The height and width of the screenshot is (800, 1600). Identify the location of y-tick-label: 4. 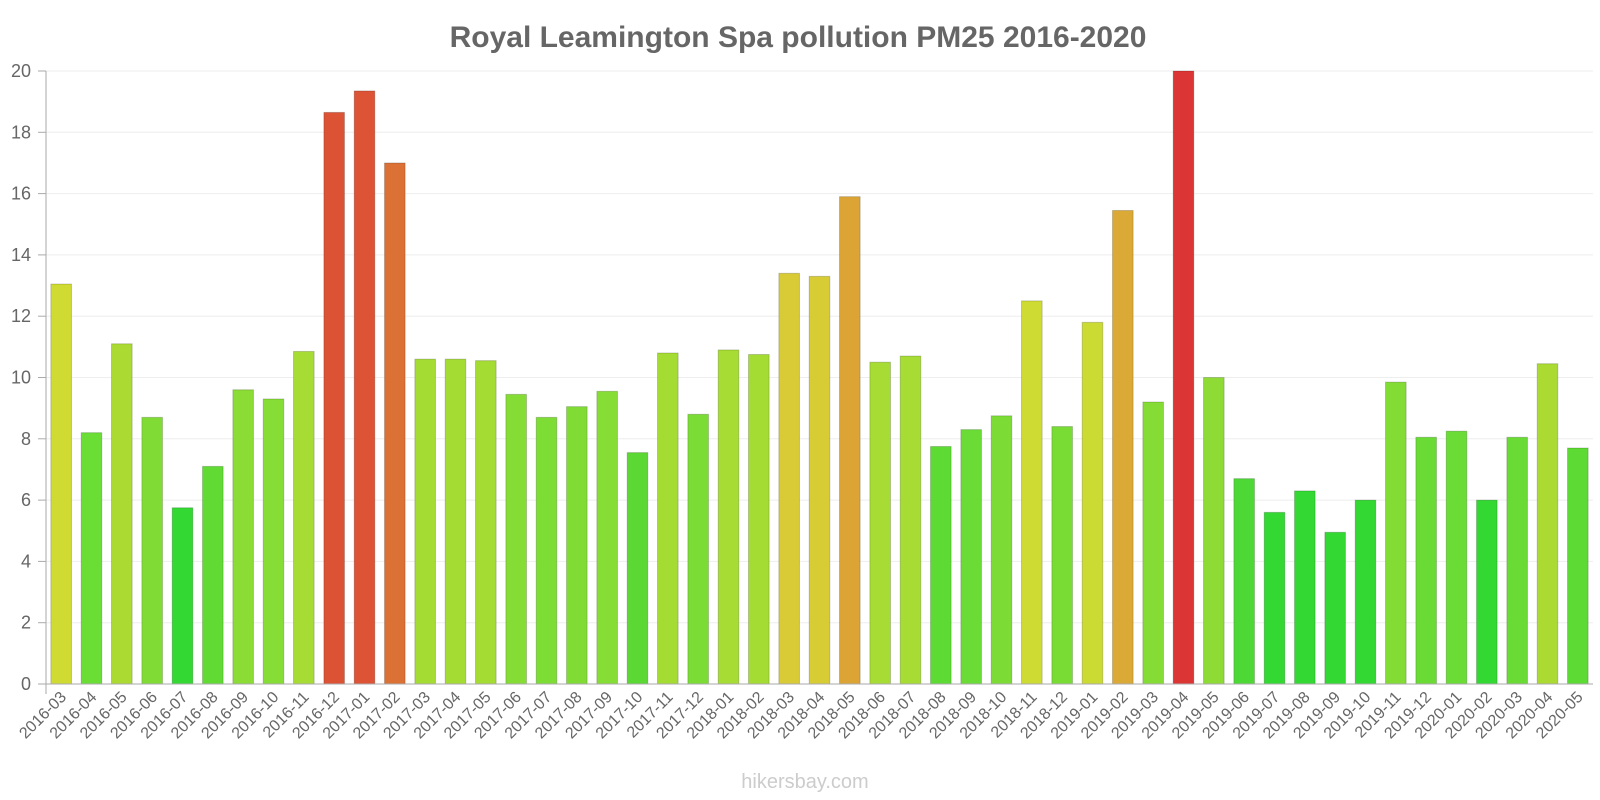
(26, 561).